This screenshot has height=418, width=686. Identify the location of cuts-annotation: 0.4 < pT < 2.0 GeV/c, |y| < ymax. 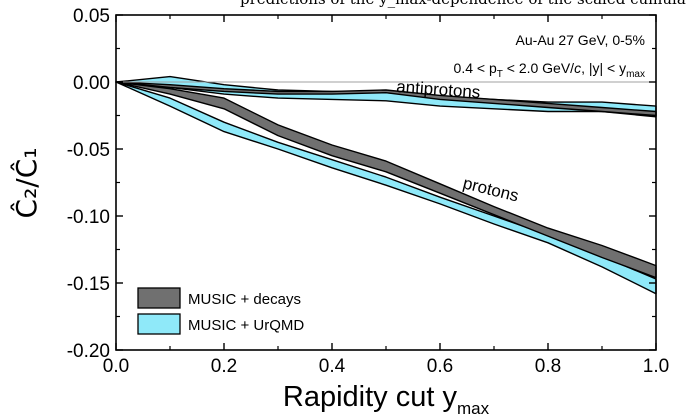
(549, 70).